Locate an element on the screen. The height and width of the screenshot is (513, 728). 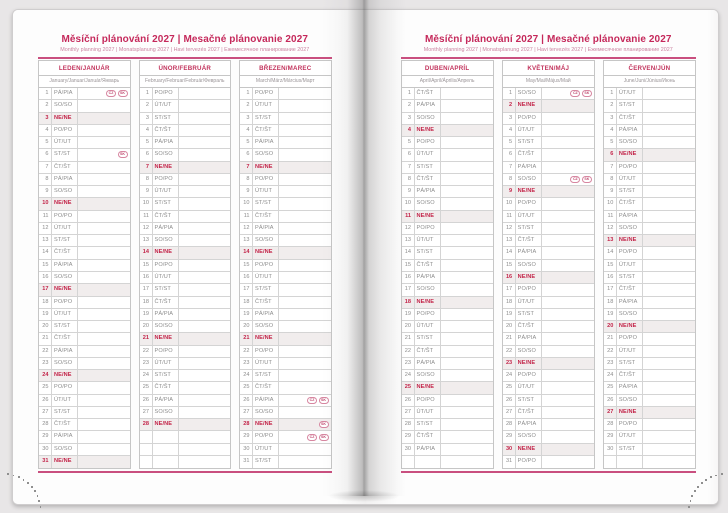
day-number: 21 is located at coordinates (610, 339).